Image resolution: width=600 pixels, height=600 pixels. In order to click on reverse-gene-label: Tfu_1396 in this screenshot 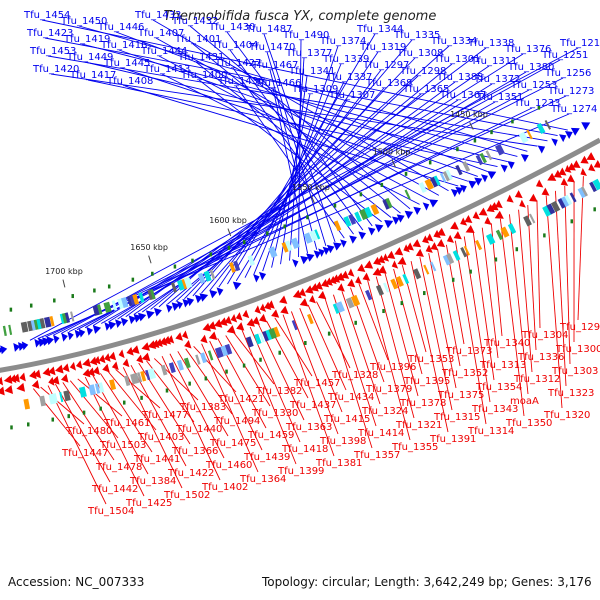, I will do `click(392, 367)`.